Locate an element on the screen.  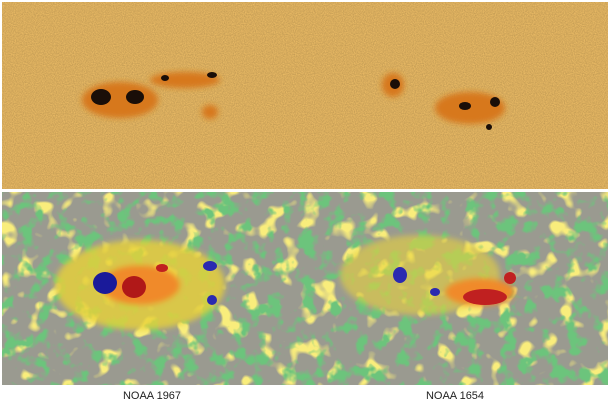
caption: NOAA 1654 is located at coordinates (455, 396).